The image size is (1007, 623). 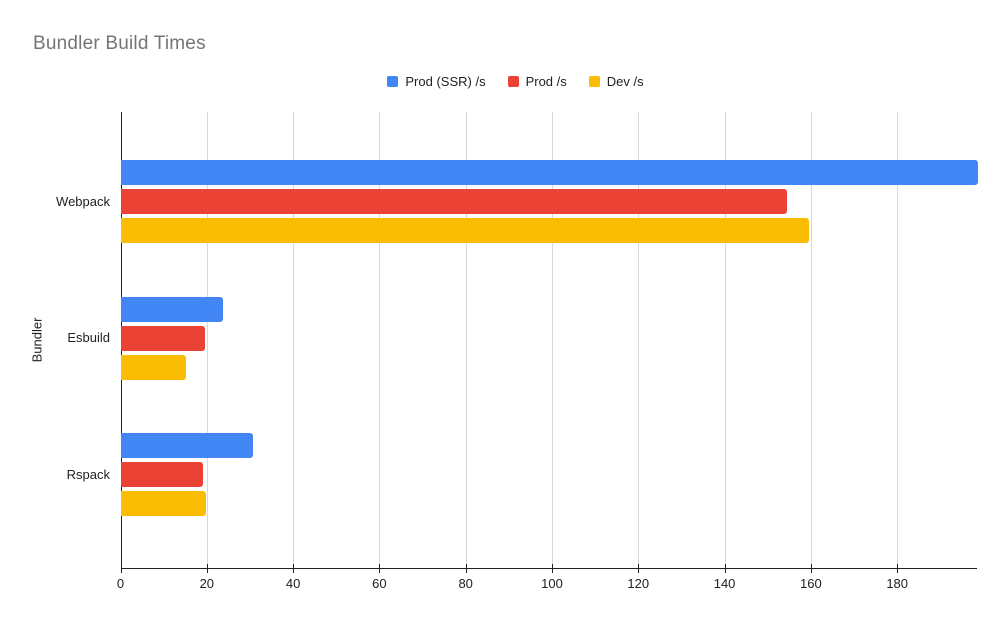 I want to click on category-label: Webpack, so click(x=83, y=201).